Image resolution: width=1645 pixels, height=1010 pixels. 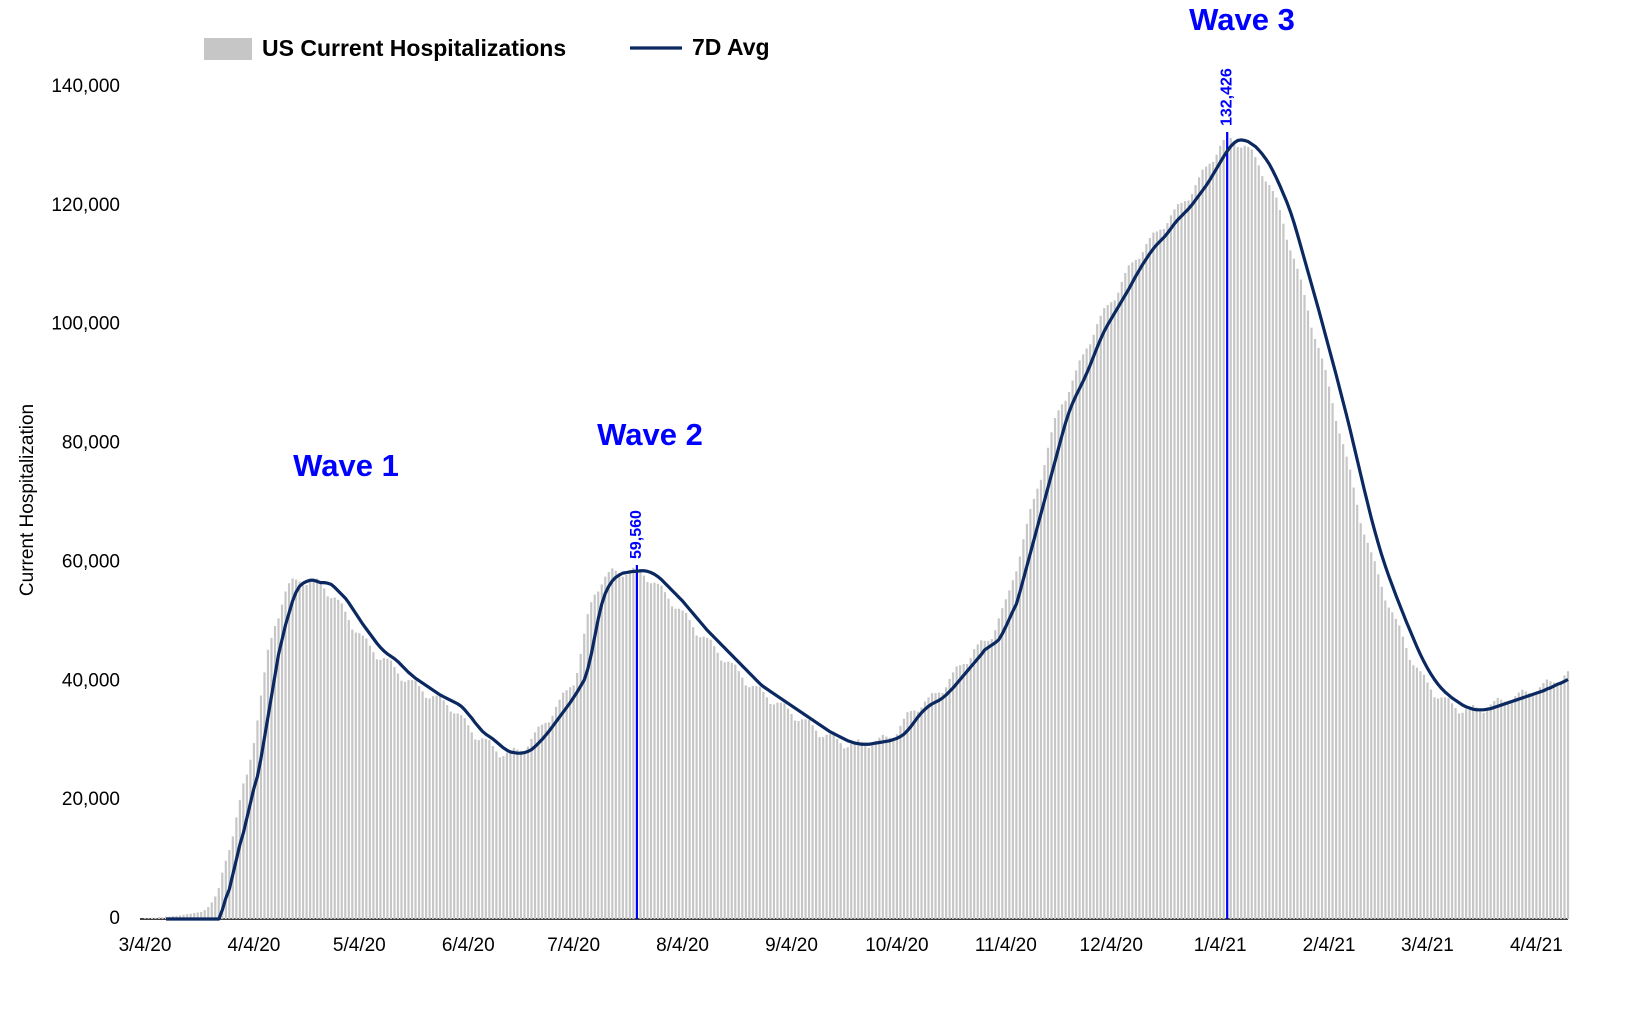 I want to click on x-tick-label: 5/4/20, so click(x=359, y=945).